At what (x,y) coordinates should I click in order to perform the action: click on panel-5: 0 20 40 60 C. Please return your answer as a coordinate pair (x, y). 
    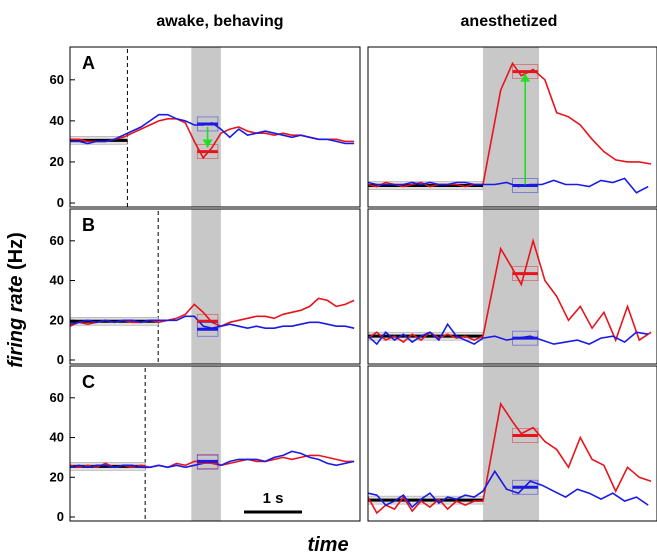
    Looking at the image, I should click on (205, 444).